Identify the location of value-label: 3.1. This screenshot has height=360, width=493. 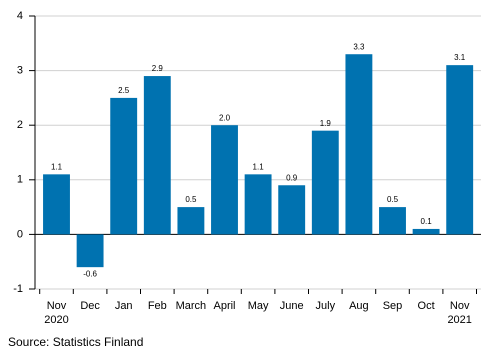
(460, 57).